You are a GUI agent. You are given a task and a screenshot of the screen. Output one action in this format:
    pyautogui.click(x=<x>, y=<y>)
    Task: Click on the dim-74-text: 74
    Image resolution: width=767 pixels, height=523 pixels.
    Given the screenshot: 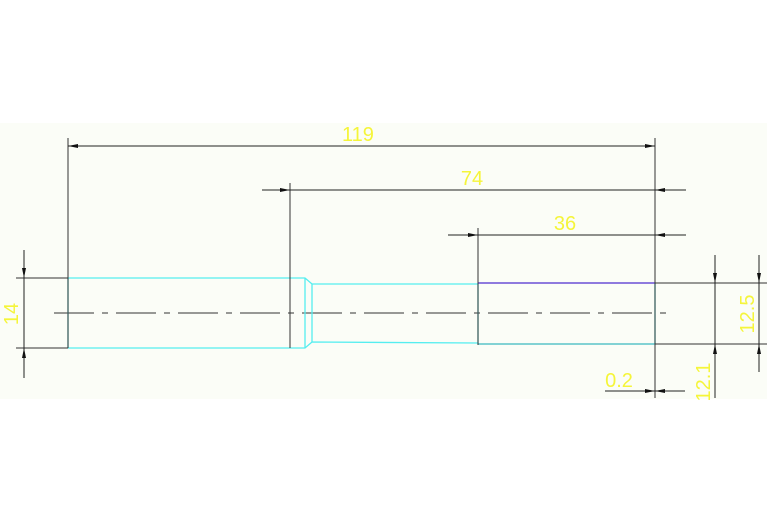 What is the action you would take?
    pyautogui.click(x=472, y=179)
    